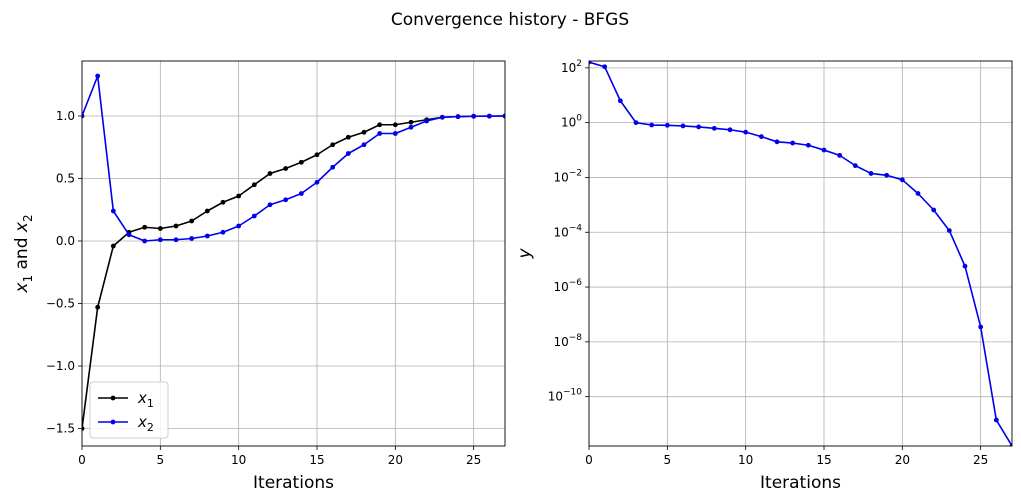  Describe the element at coordinates (23, 253) in the screenshot. I see `y-axis-label: x1 and x2` at that location.